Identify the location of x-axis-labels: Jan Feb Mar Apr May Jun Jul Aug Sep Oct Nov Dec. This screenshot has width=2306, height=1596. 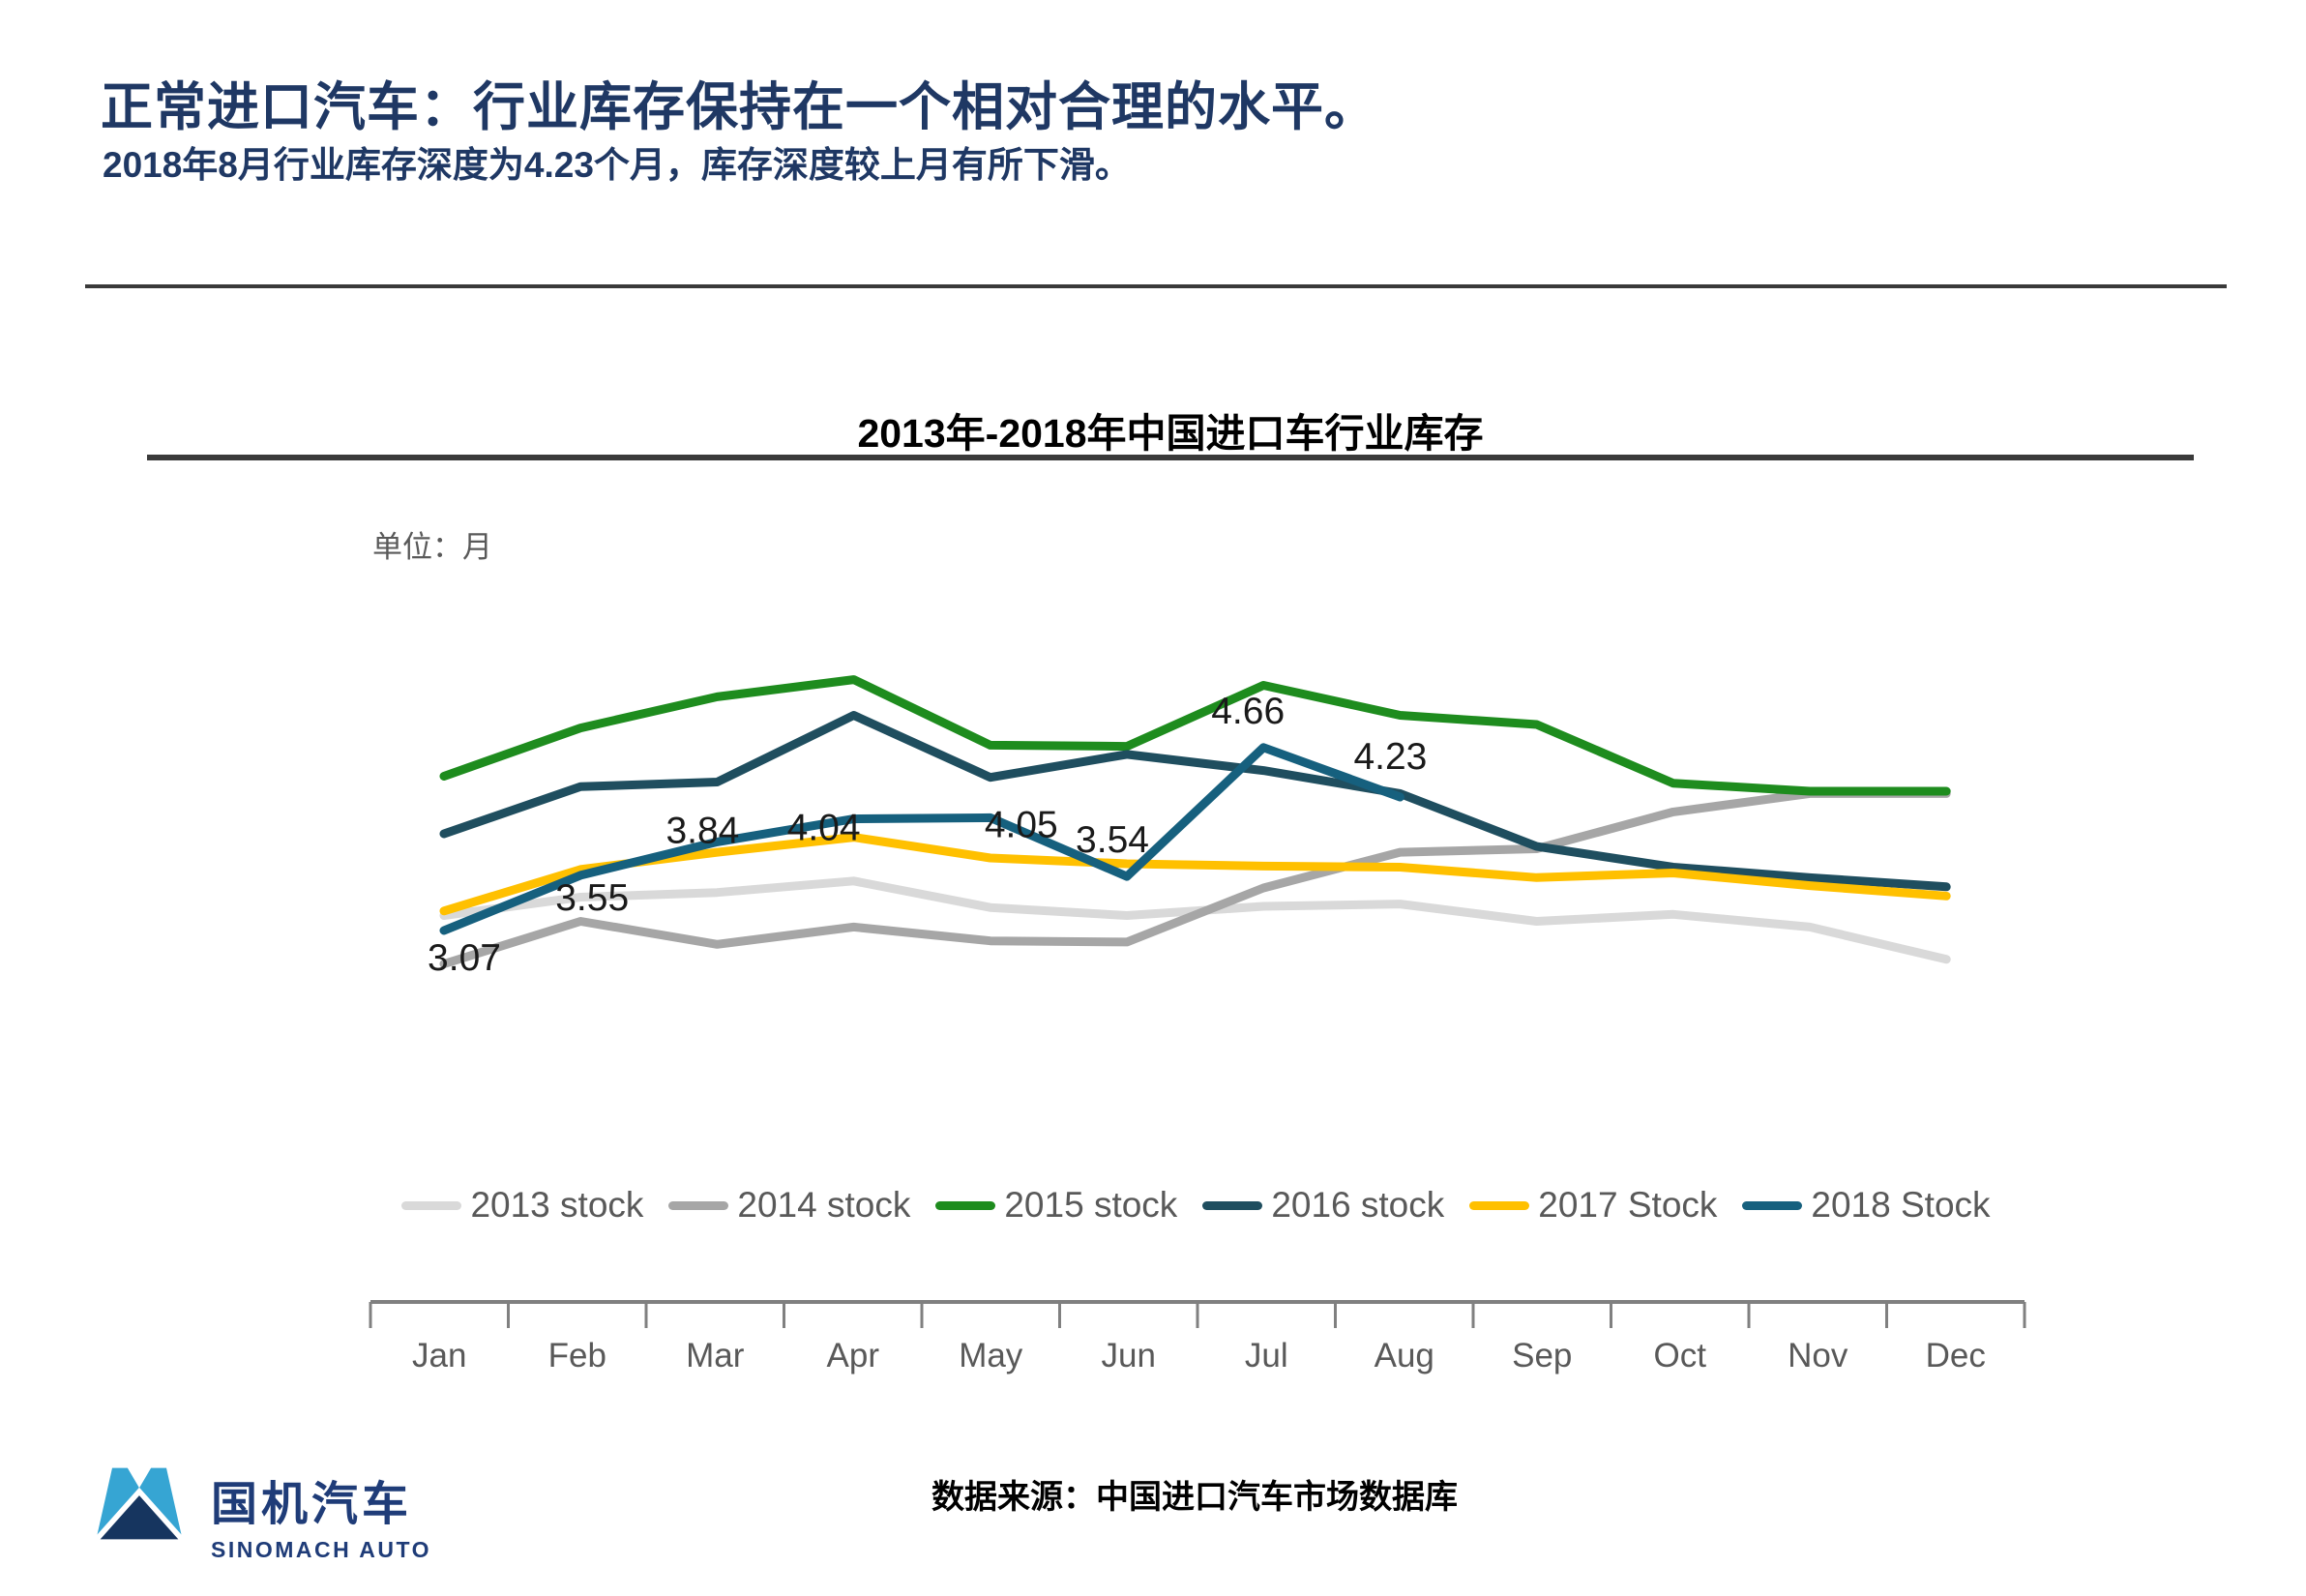
(1197, 1360).